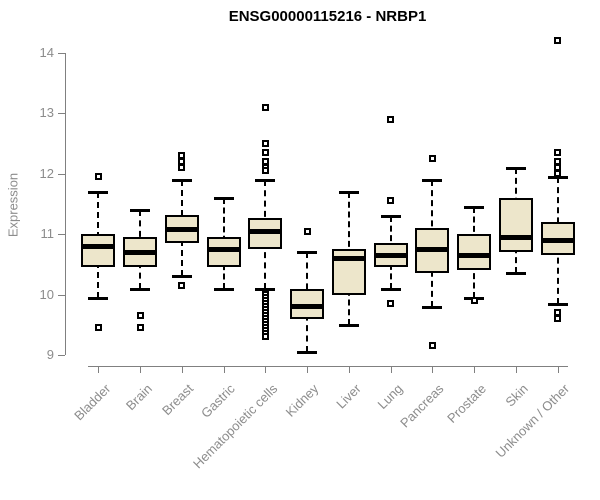  What do you see at coordinates (390, 397) in the screenshot?
I see `x-tick-label: Lung` at bounding box center [390, 397].